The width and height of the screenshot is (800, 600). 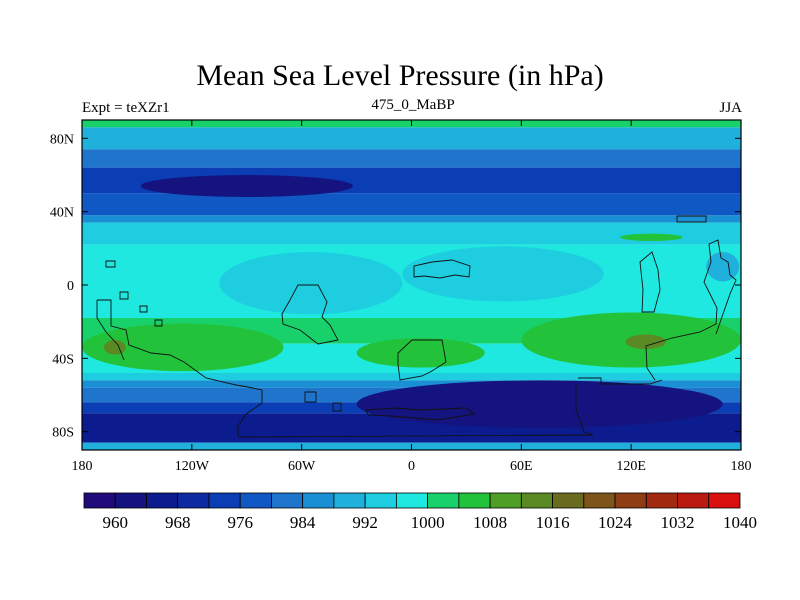 I want to click on y-tick-label-4: 80S, so click(x=63, y=433).